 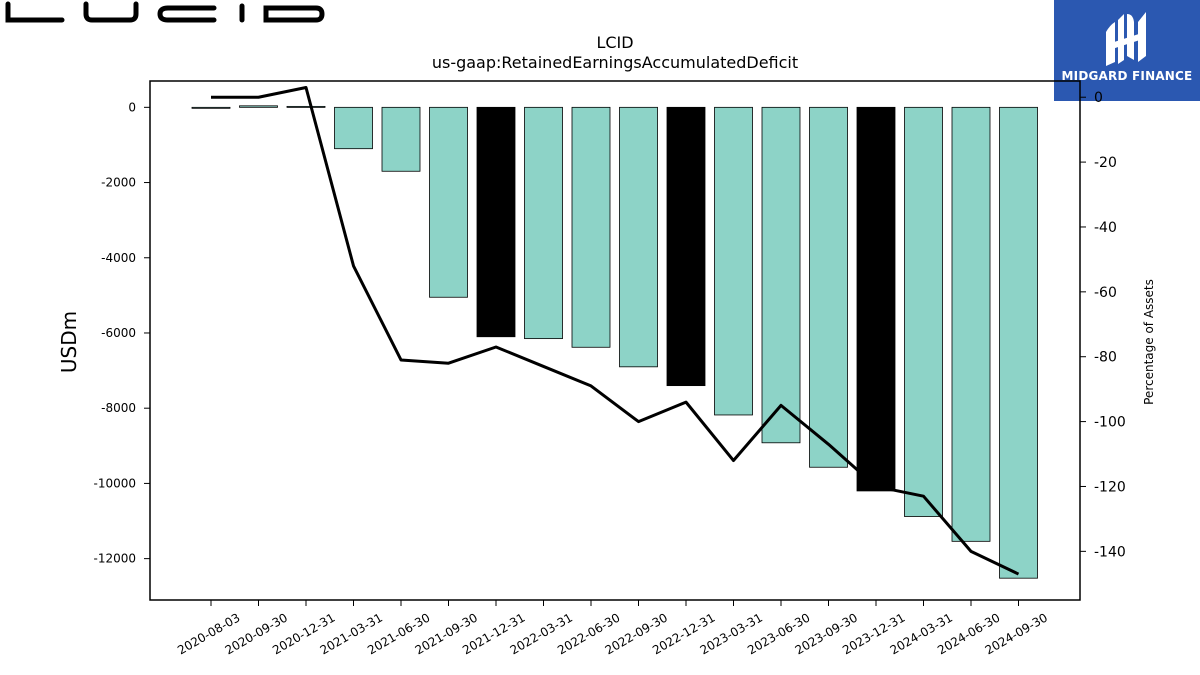 What do you see at coordinates (118, 408) in the screenshot?
I see `y-tick-label: -8000` at bounding box center [118, 408].